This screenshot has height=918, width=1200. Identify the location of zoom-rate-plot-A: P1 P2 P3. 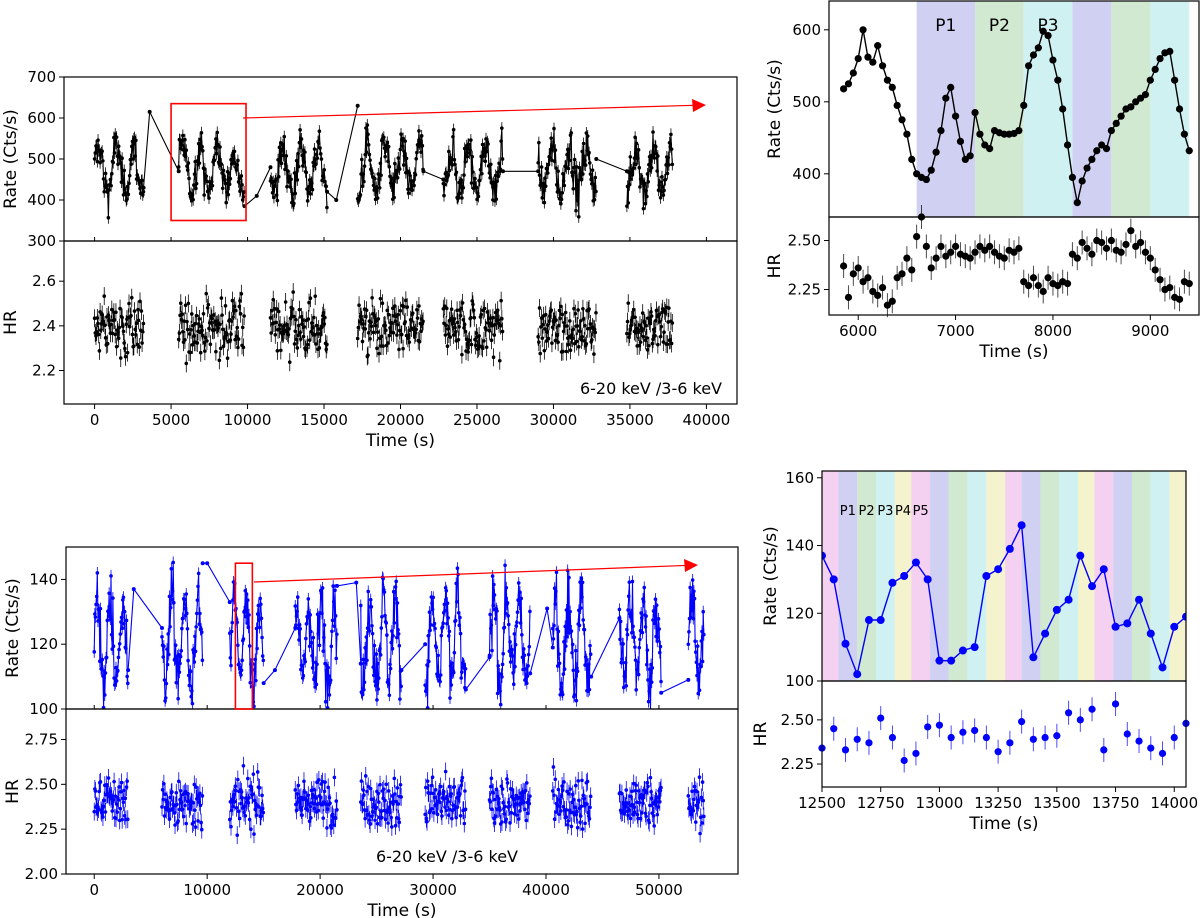
(1016, 109).